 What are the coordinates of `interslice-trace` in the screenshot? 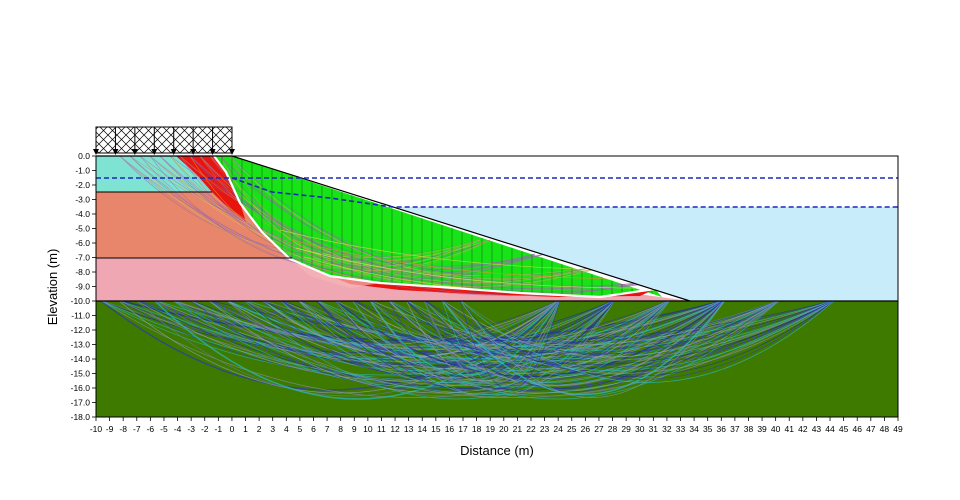 It's located at (468, 268).